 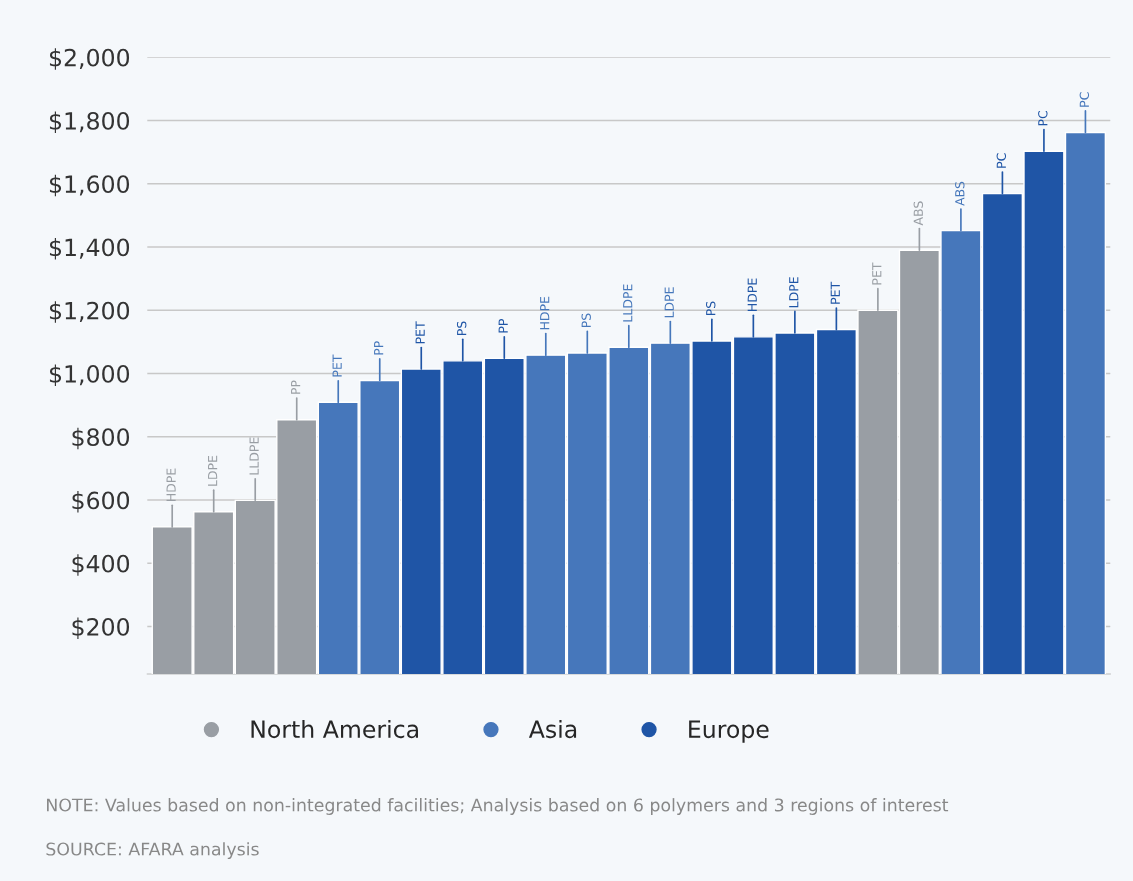 What do you see at coordinates (89, 249) in the screenshot?
I see `y-tick-label: $1,400` at bounding box center [89, 249].